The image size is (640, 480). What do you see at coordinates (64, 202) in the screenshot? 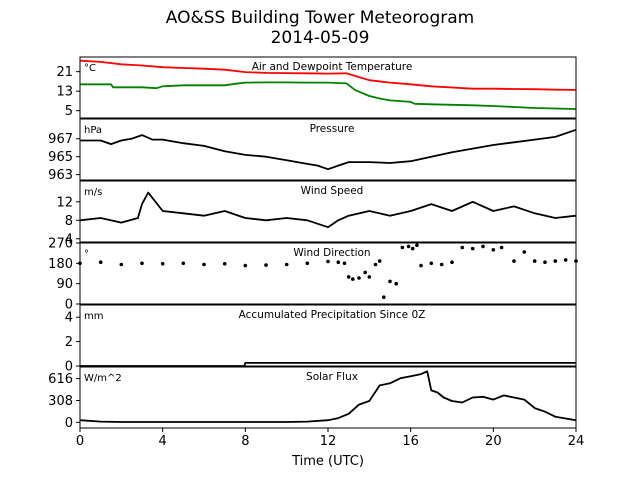
I see `y-tick-label: 12` at bounding box center [64, 202].